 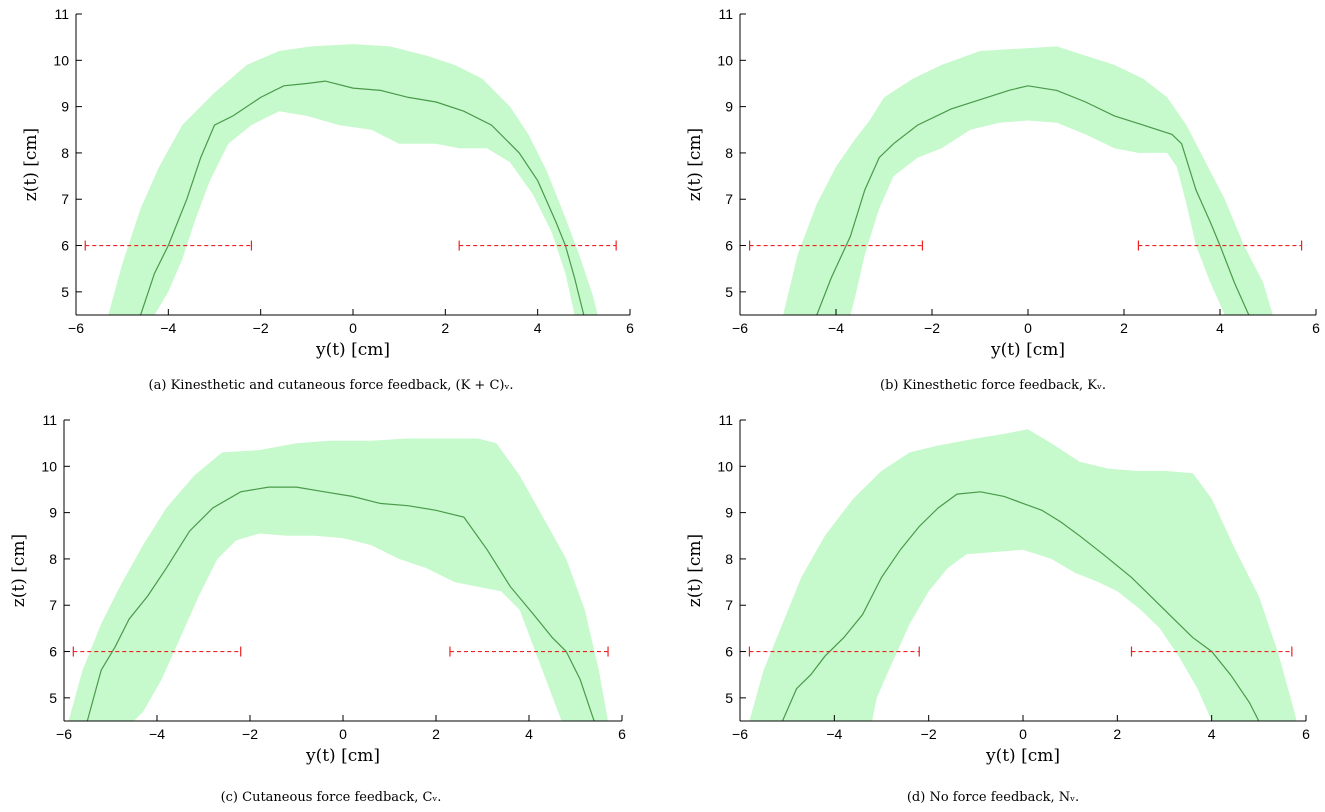 What do you see at coordinates (729, 292) in the screenshot?
I see `y-tick-label-b-5: 5` at bounding box center [729, 292].